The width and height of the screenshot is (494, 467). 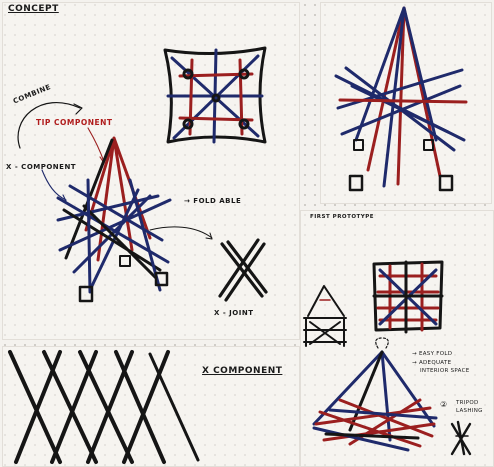 I want to click on prototype-house-sketch, so click(x=325, y=316).